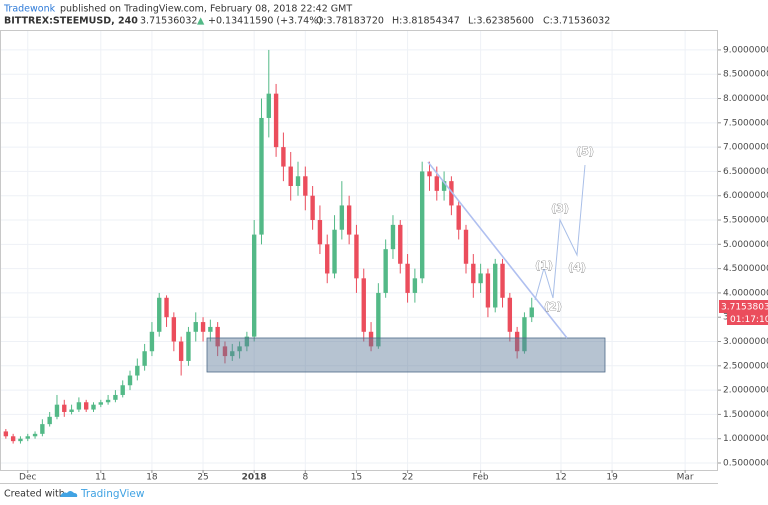 The height and width of the screenshot is (505, 768). I want to click on x-tick-label: 25, so click(202, 478).